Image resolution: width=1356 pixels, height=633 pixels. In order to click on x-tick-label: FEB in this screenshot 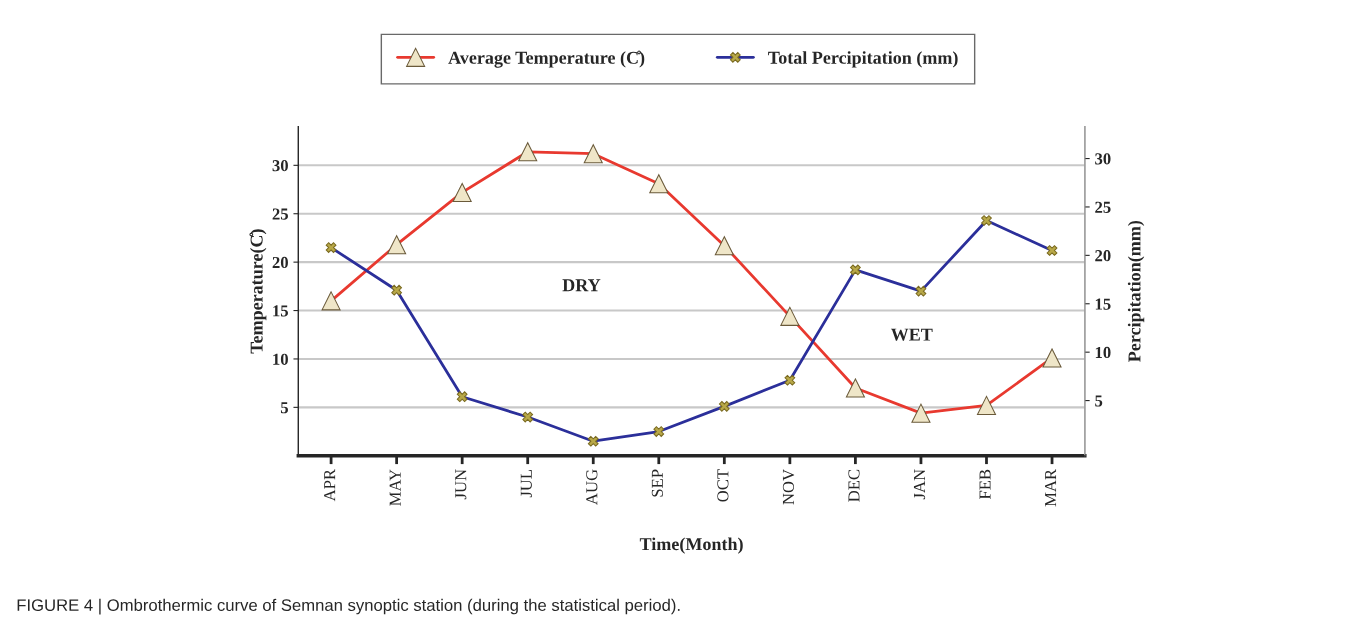, I will do `click(985, 484)`.